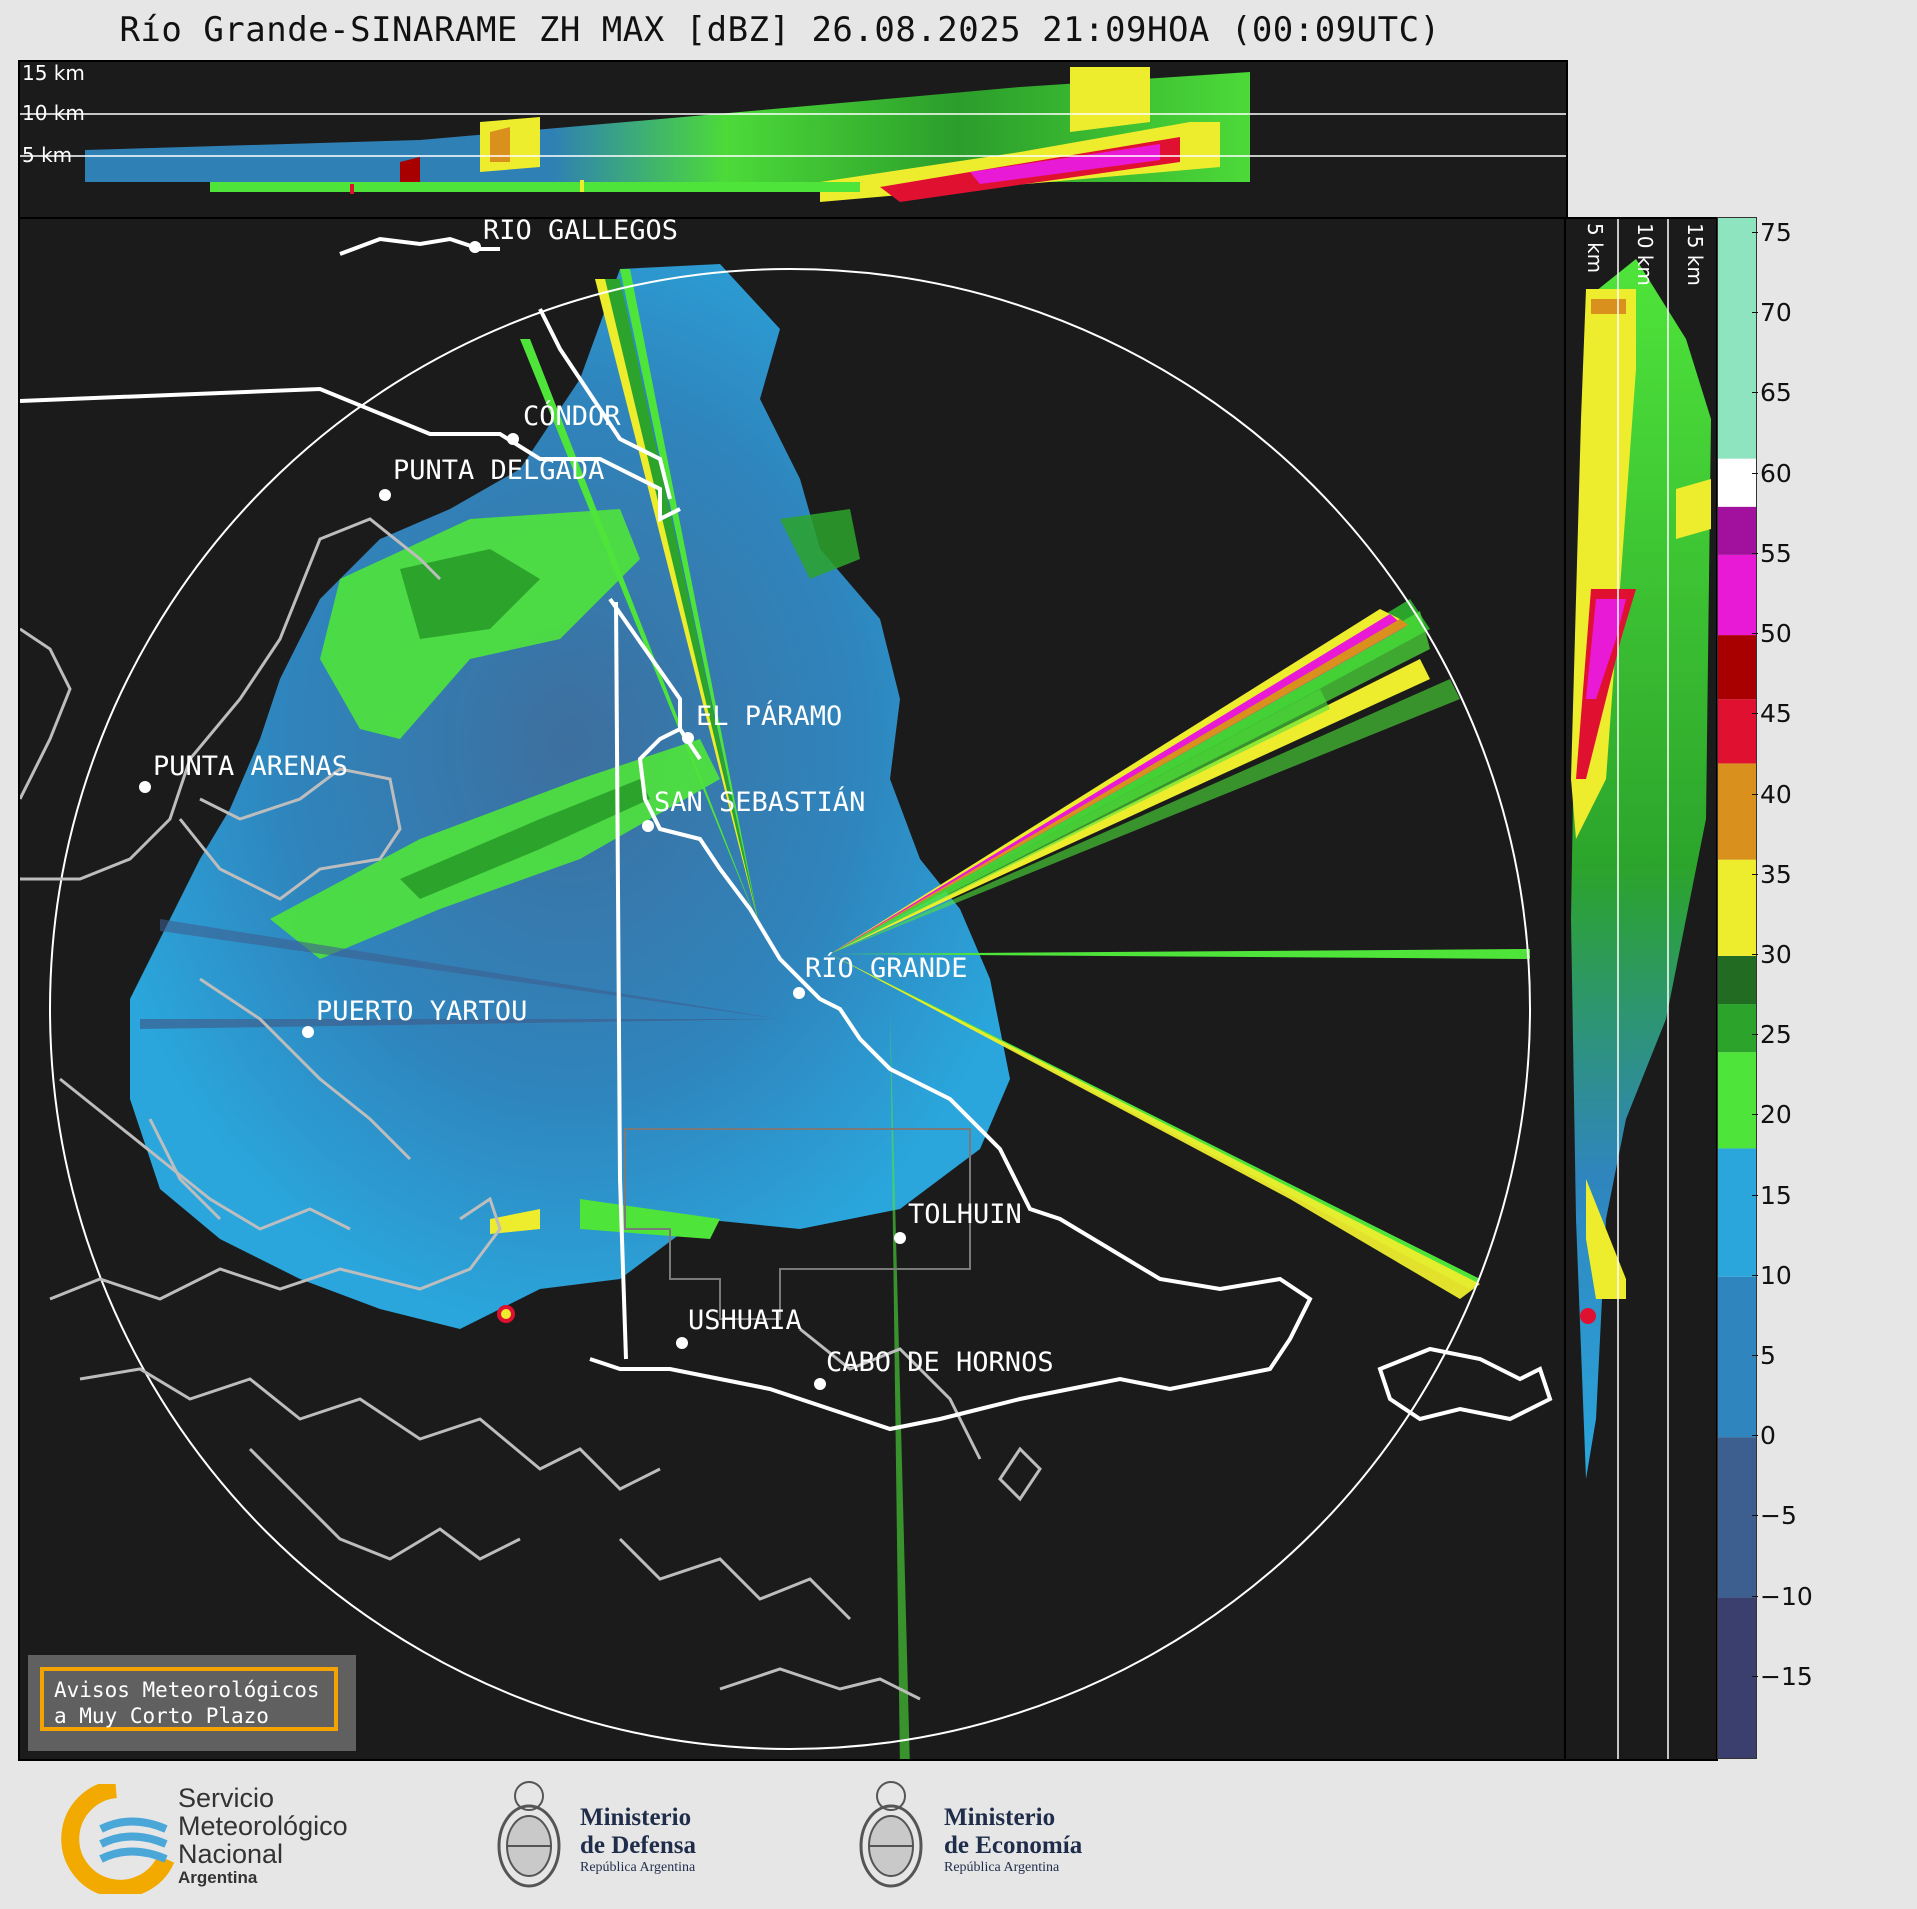  Describe the element at coordinates (192, 1703) in the screenshot. I see `warning-box: Avisos Meteorológicos a Muy Corto Plazo` at that location.